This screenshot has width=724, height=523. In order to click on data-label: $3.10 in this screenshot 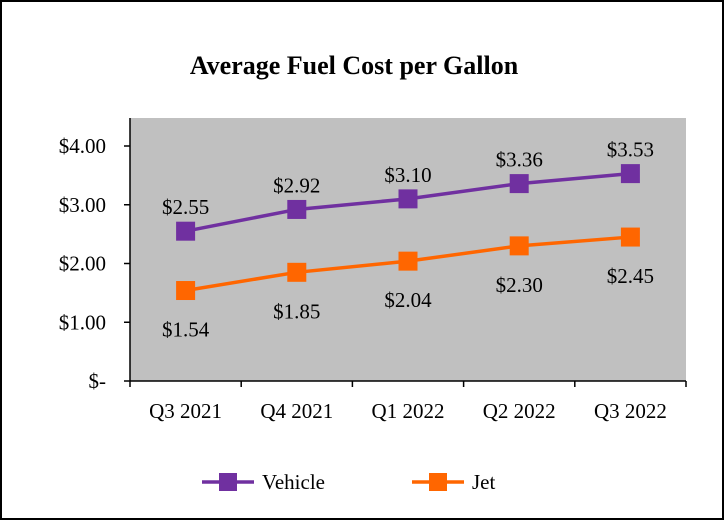, I will do `click(407, 175)`.